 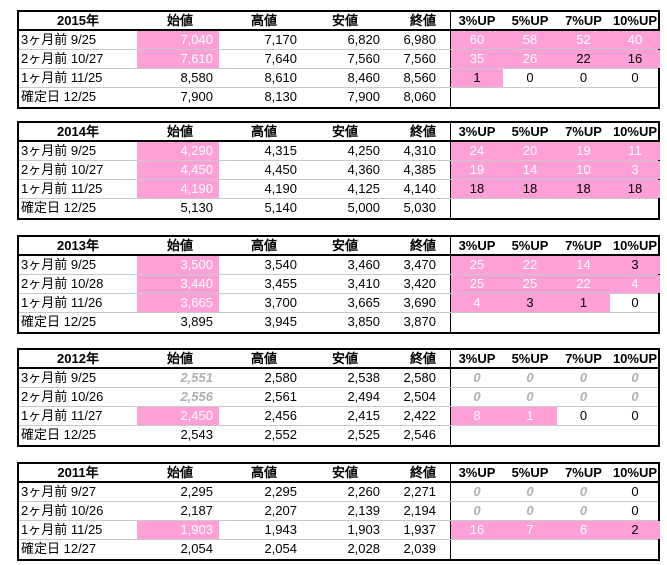 I want to click on up5-cell: 26, so click(x=530, y=59).